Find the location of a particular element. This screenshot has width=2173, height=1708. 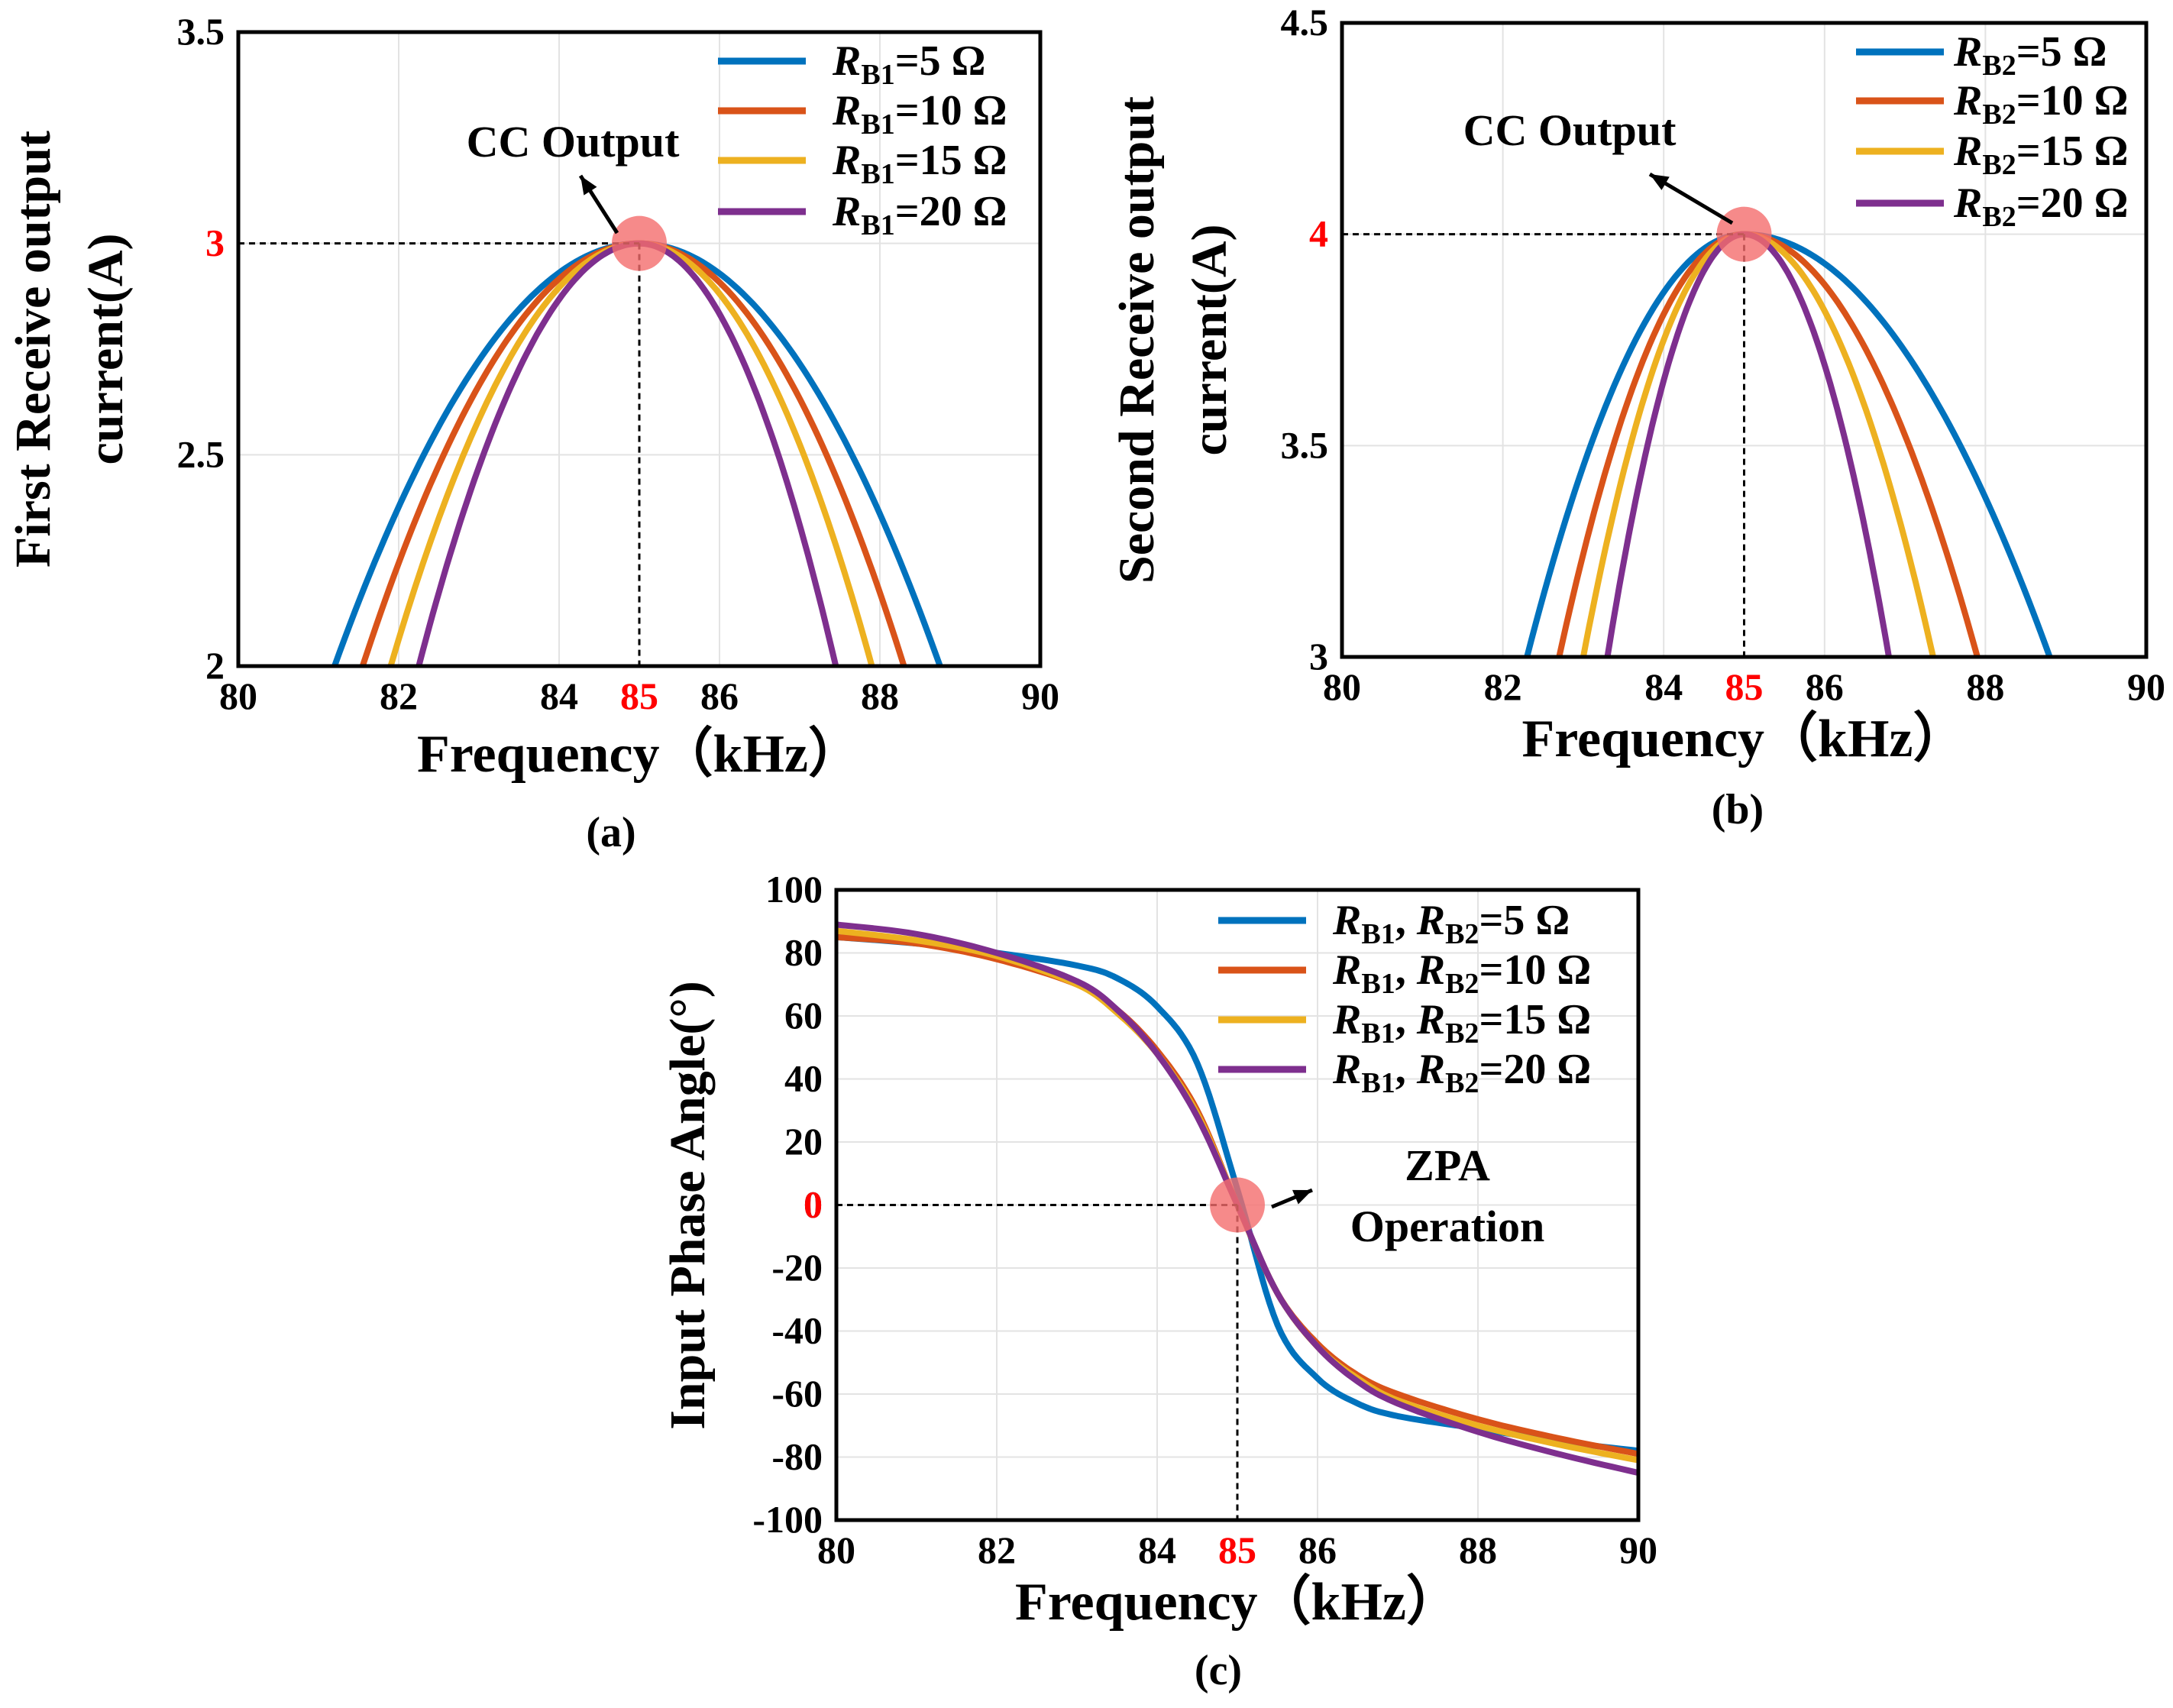

legend-entry-4: RB1, RB2=20 Ω is located at coordinates (1461, 1072).